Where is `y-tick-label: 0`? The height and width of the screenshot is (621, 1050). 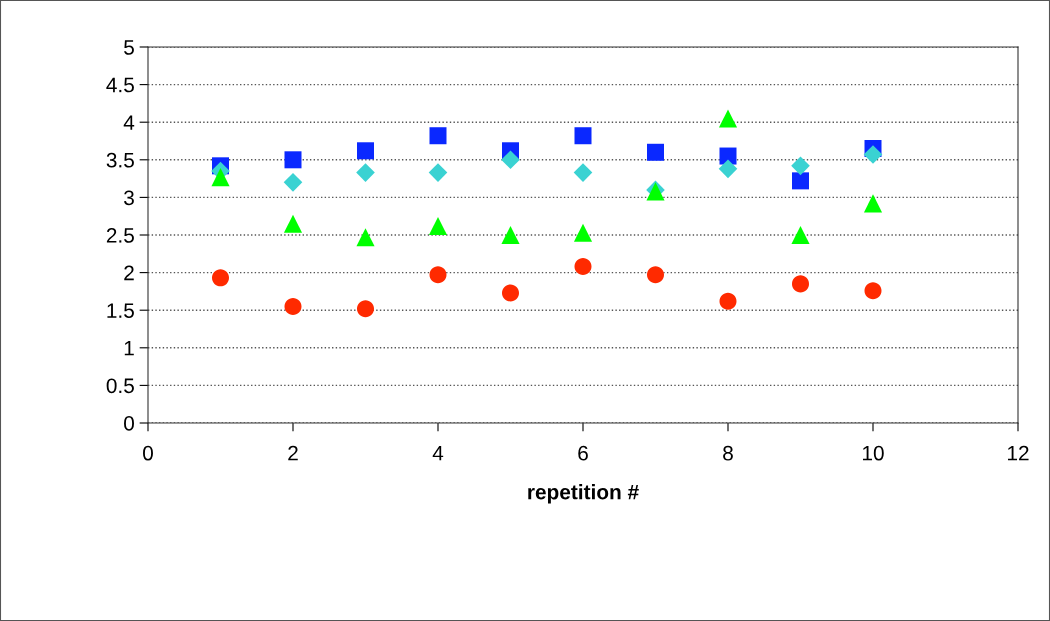 y-tick-label: 0 is located at coordinates (129, 423).